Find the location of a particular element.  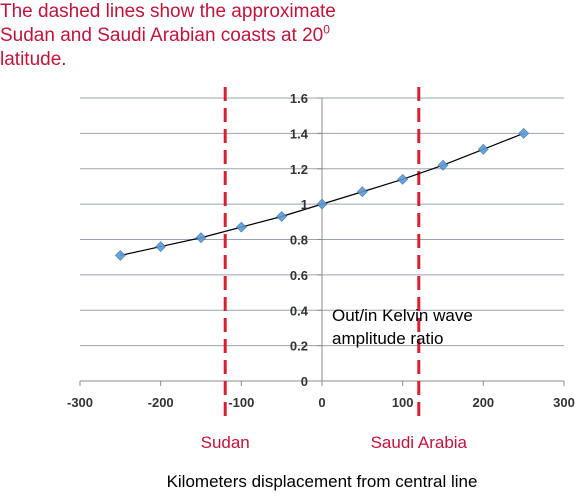

coast-note-line-3: latitude. is located at coordinates (33, 59).